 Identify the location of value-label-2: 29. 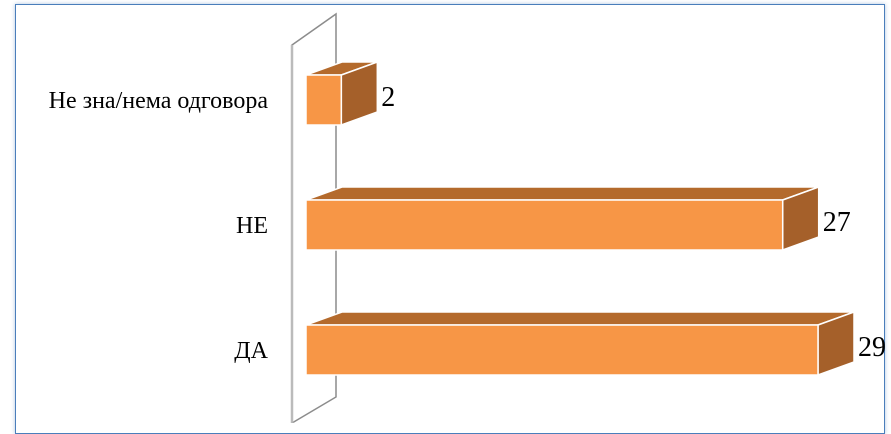
(872, 347).